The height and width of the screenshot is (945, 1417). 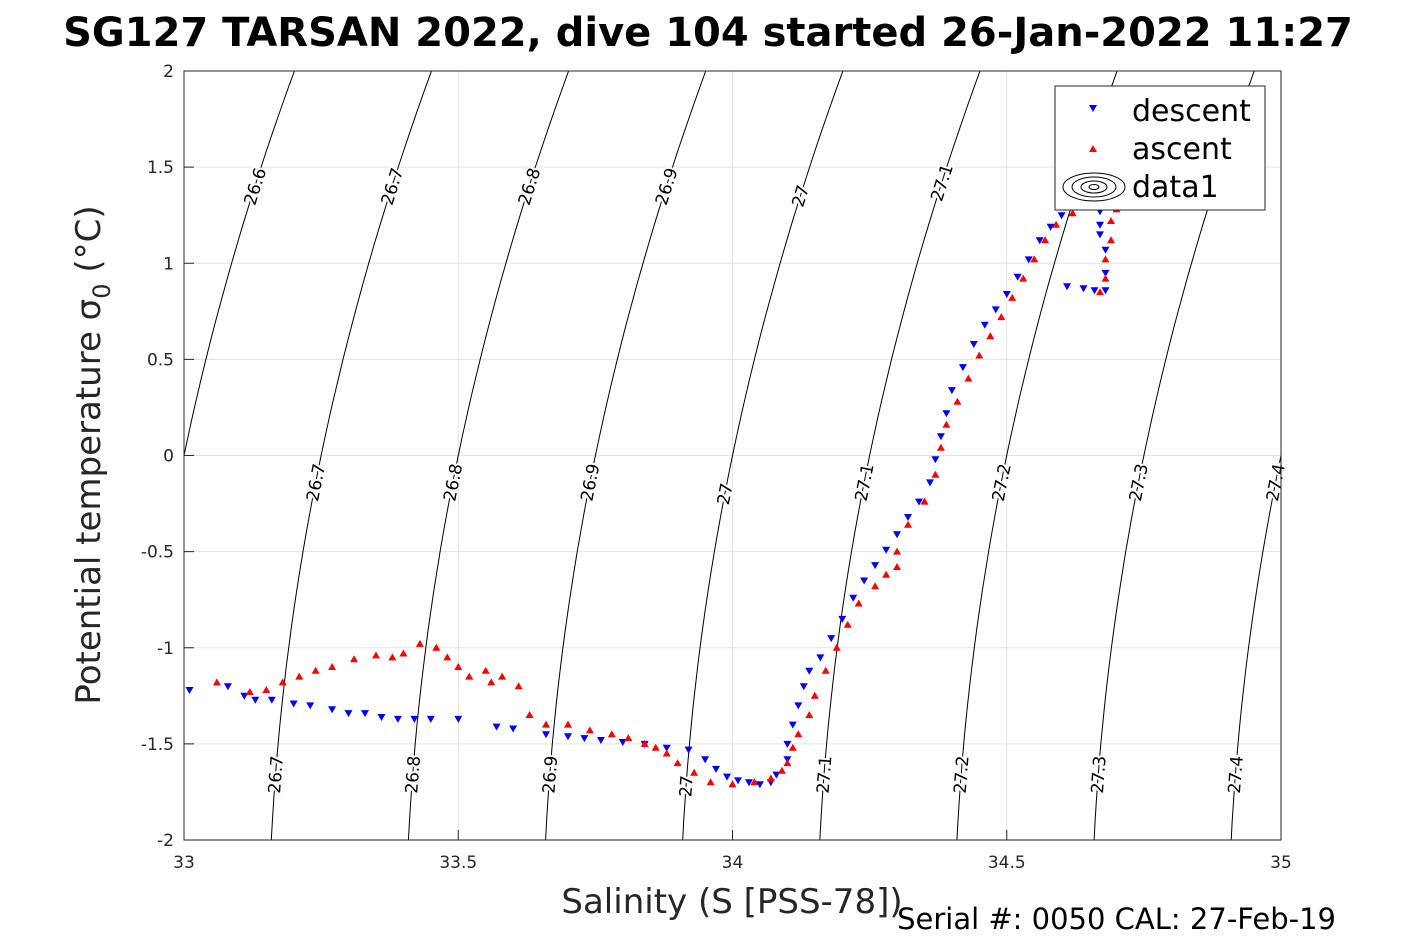 What do you see at coordinates (825, 774) in the screenshot?
I see `contour-label: 27.1` at bounding box center [825, 774].